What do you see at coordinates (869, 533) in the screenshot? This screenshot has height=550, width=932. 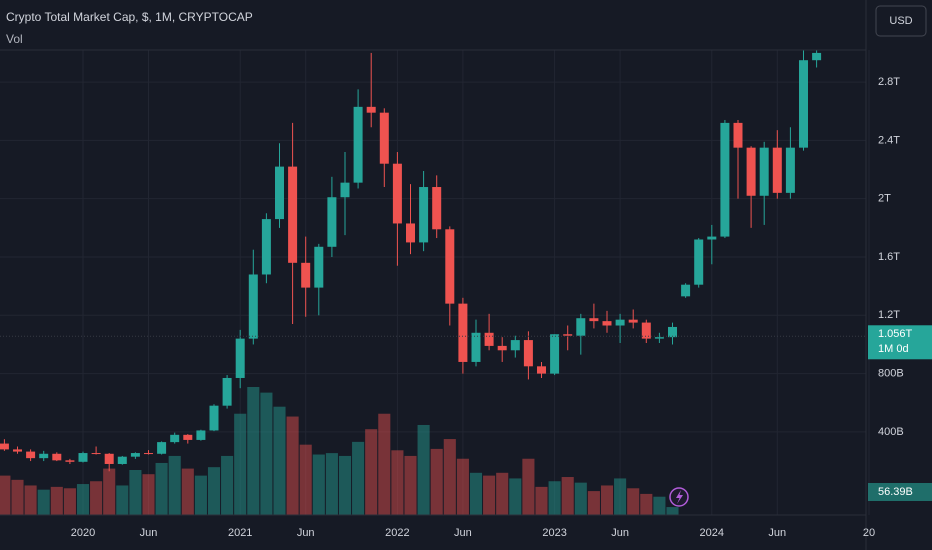 I see `x-tick-label: 20` at bounding box center [869, 533].